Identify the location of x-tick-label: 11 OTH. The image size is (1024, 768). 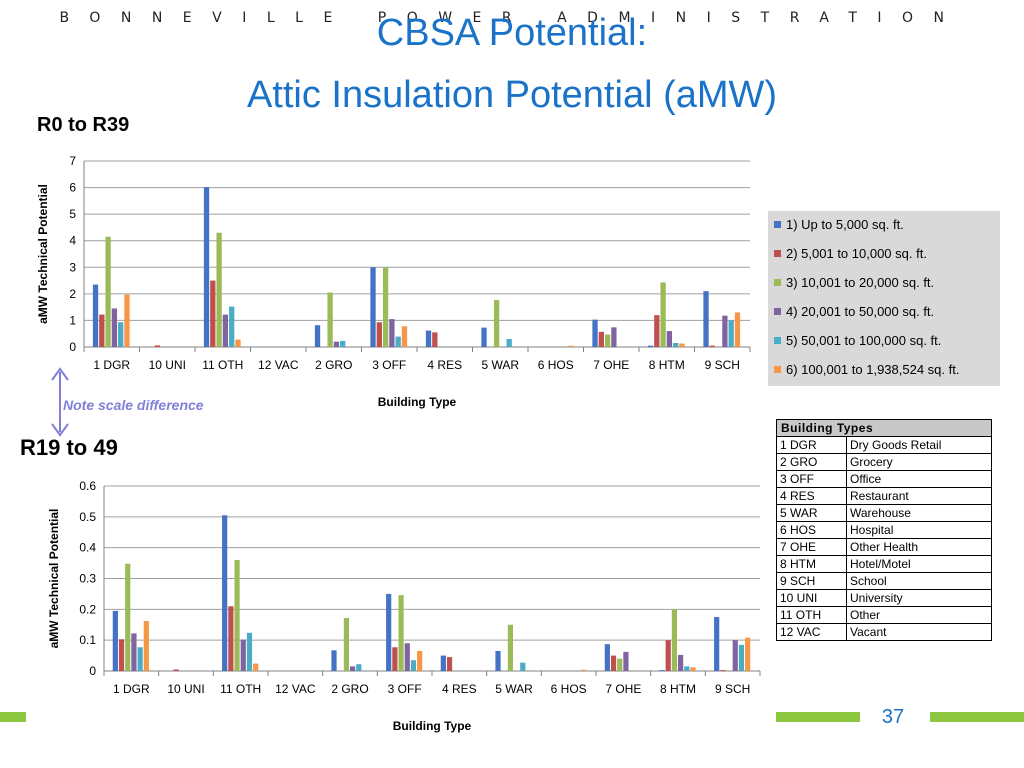
(240, 689).